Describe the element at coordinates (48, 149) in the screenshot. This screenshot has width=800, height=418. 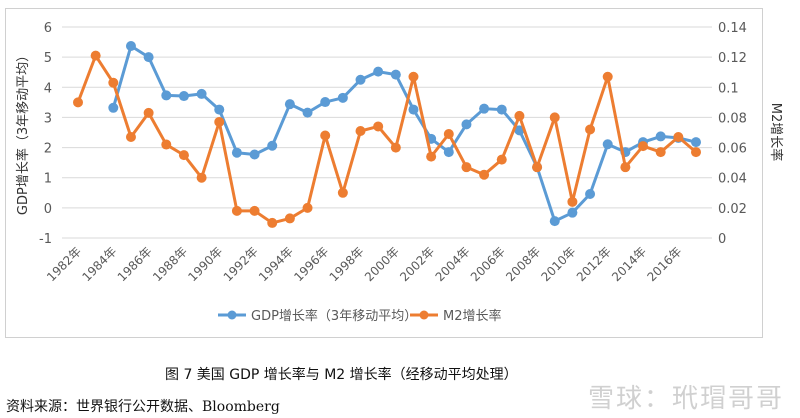
I see `y-left-tick-label: 2` at that location.